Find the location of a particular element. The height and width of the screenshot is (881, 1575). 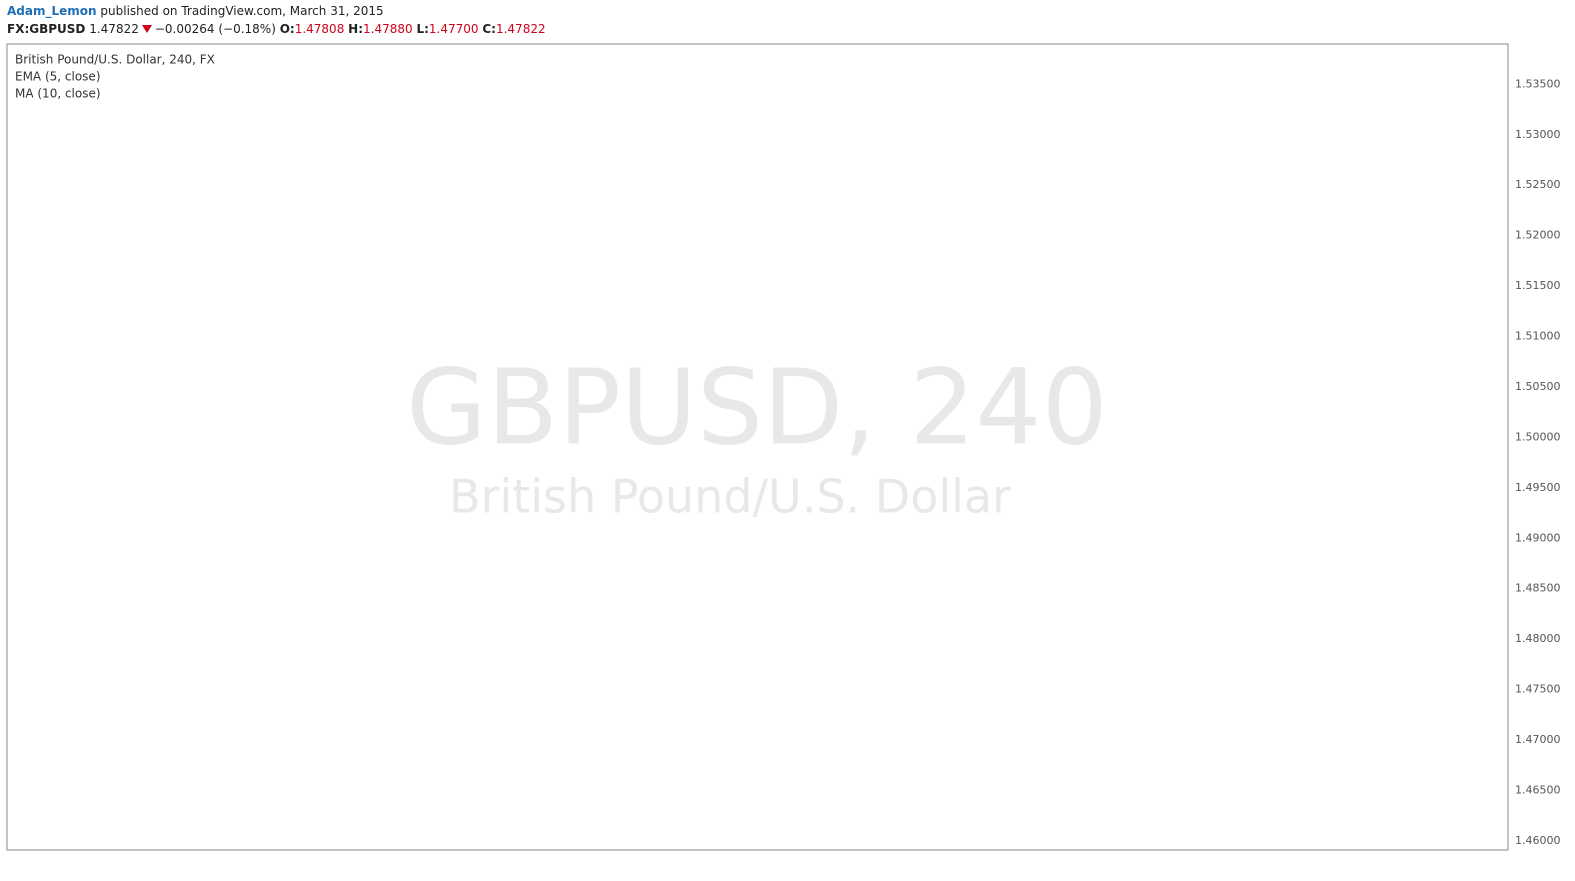

[object Object]: 1.46000 is located at coordinates (1538, 840).